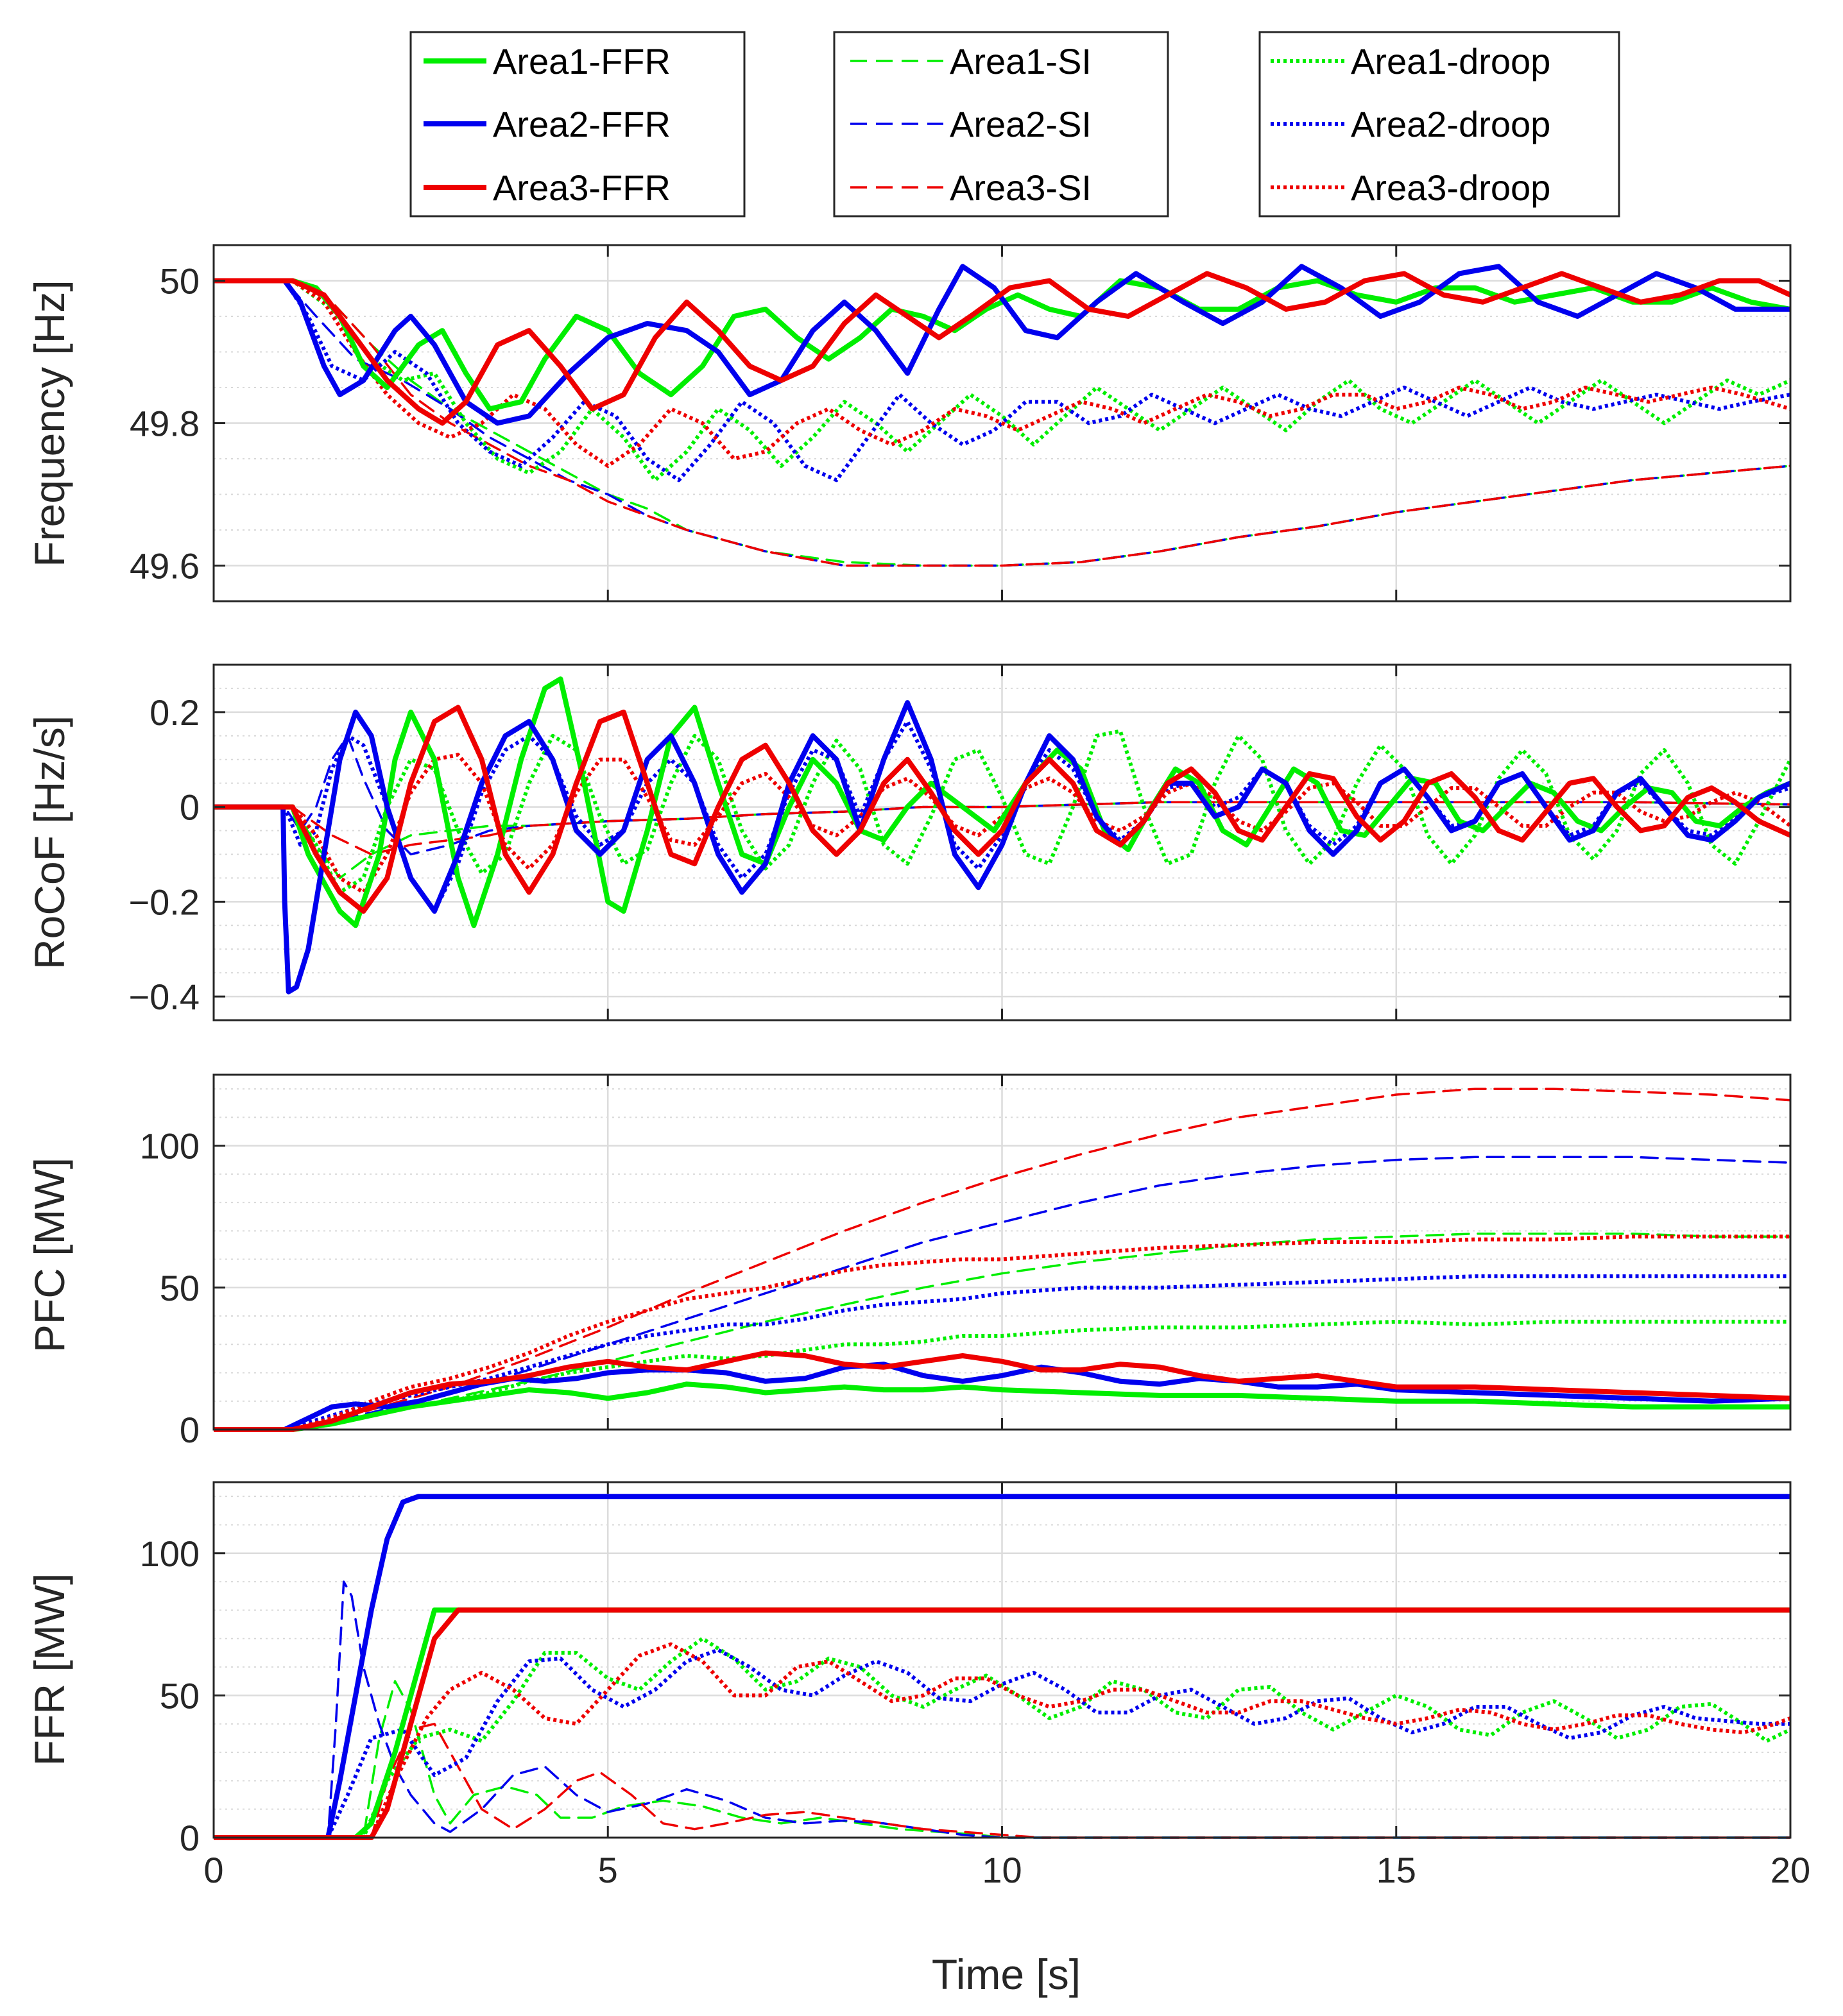 The width and height of the screenshot is (1843, 2016). What do you see at coordinates (1007, 1974) in the screenshot?
I see `xlabel: Time [s]` at bounding box center [1007, 1974].